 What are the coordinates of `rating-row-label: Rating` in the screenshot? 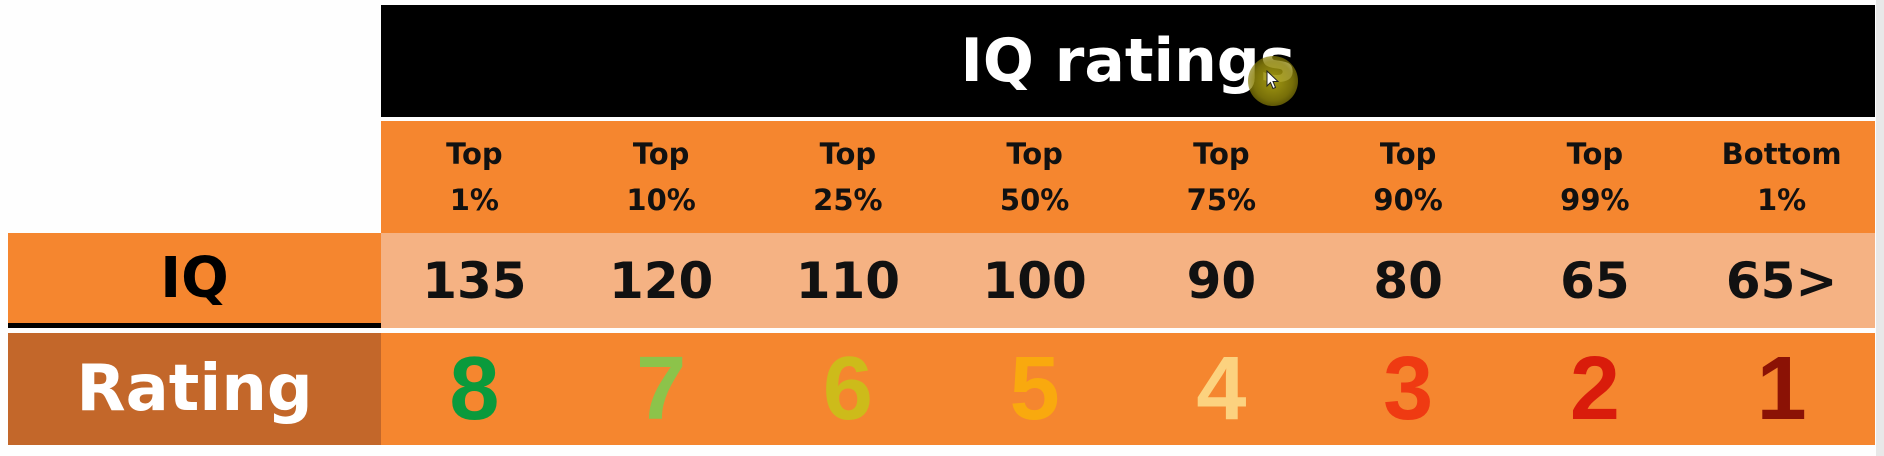 It's located at (194, 389).